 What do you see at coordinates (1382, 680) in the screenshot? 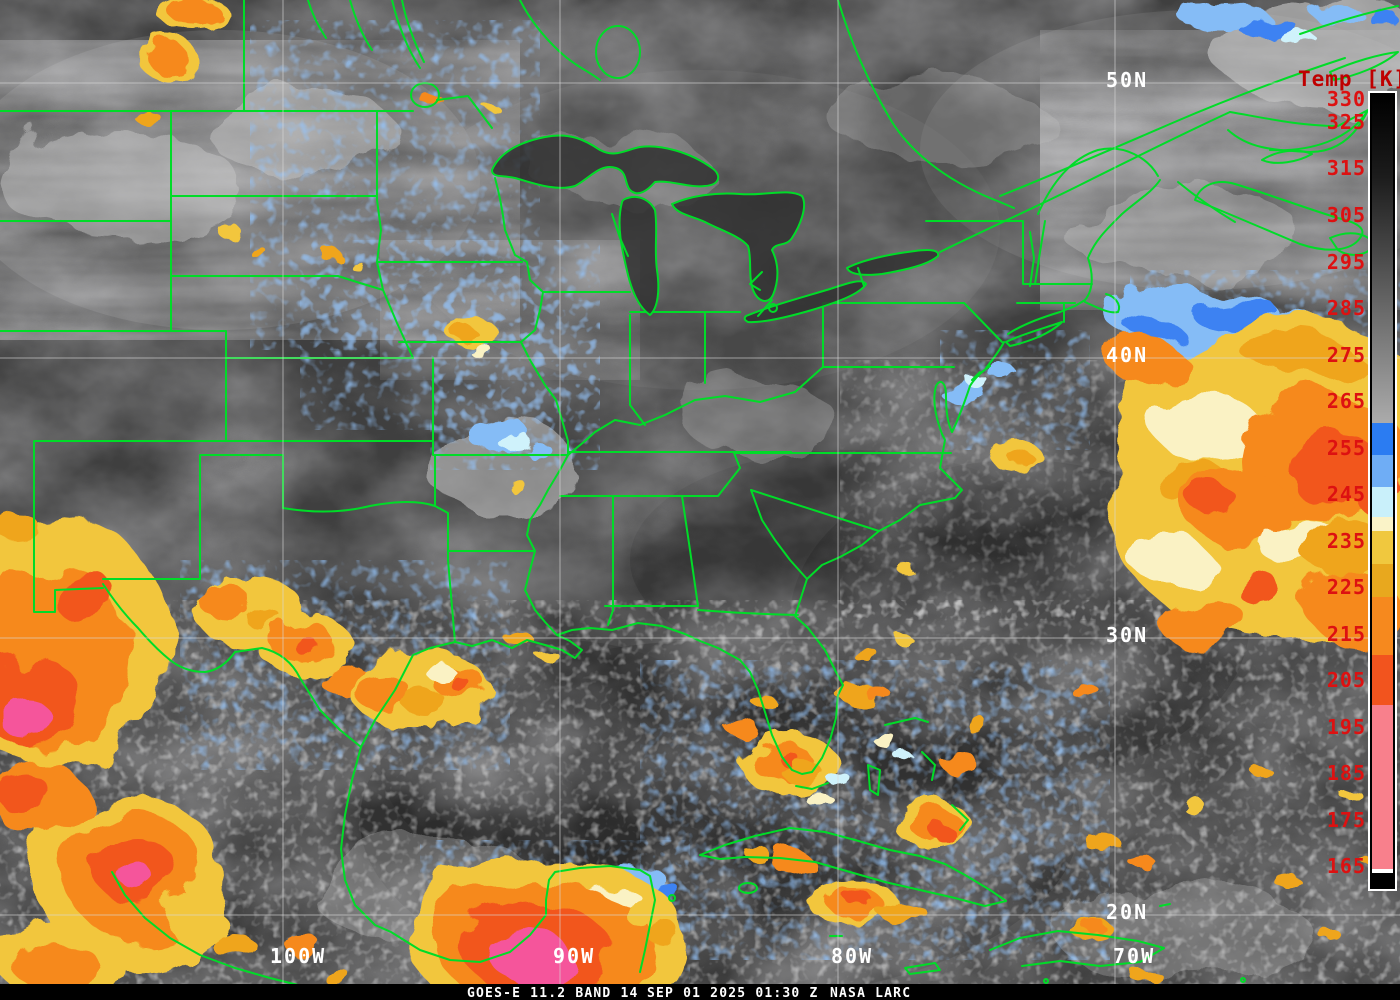
I see `colorbar-segment-redorange` at bounding box center [1382, 680].